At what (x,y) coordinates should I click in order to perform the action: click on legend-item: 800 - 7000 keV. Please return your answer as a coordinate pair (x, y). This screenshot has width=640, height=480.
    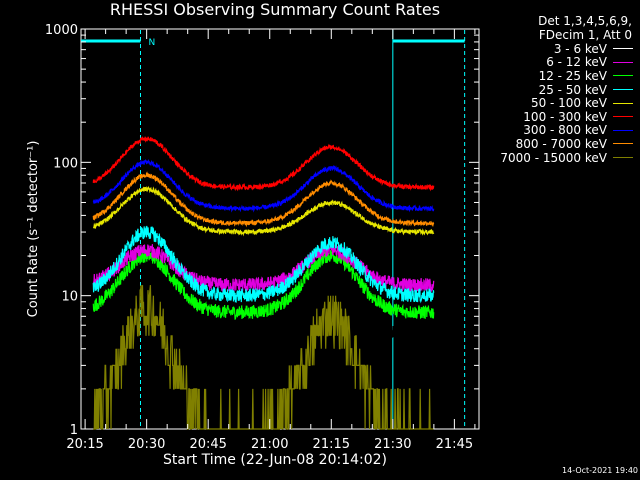
    Looking at the image, I should click on (552, 144).